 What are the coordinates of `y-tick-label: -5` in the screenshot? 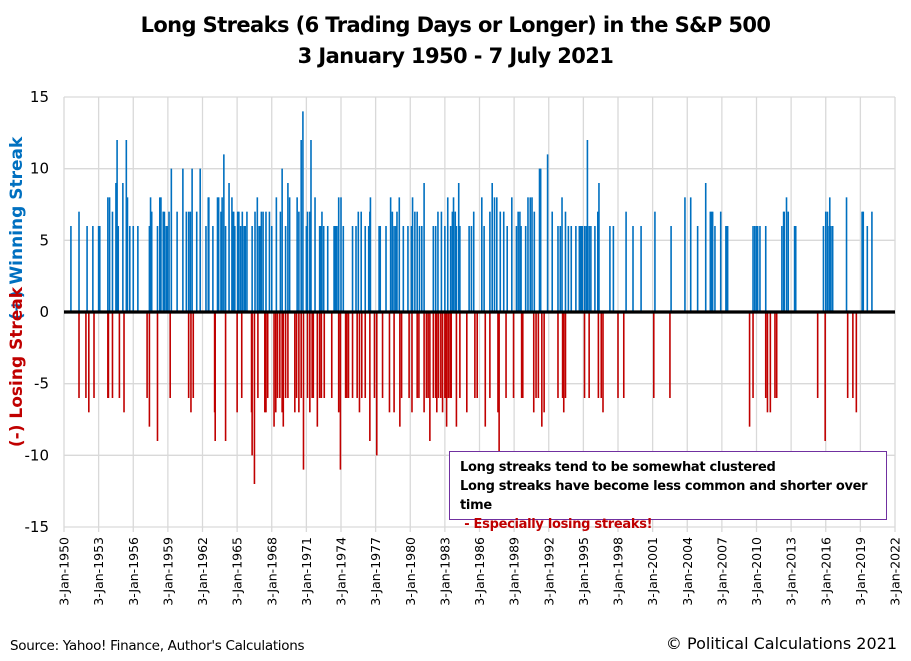 It's located at (41, 384).